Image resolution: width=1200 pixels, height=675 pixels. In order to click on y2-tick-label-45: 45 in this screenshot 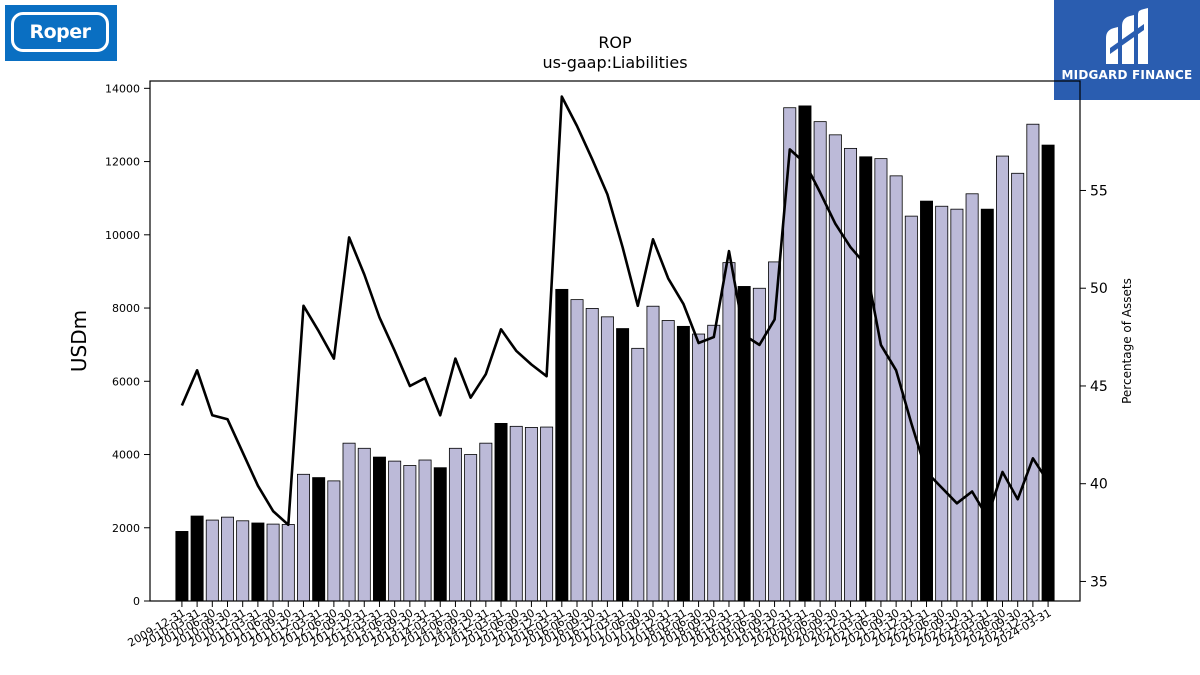, I will do `click(1099, 387)`.